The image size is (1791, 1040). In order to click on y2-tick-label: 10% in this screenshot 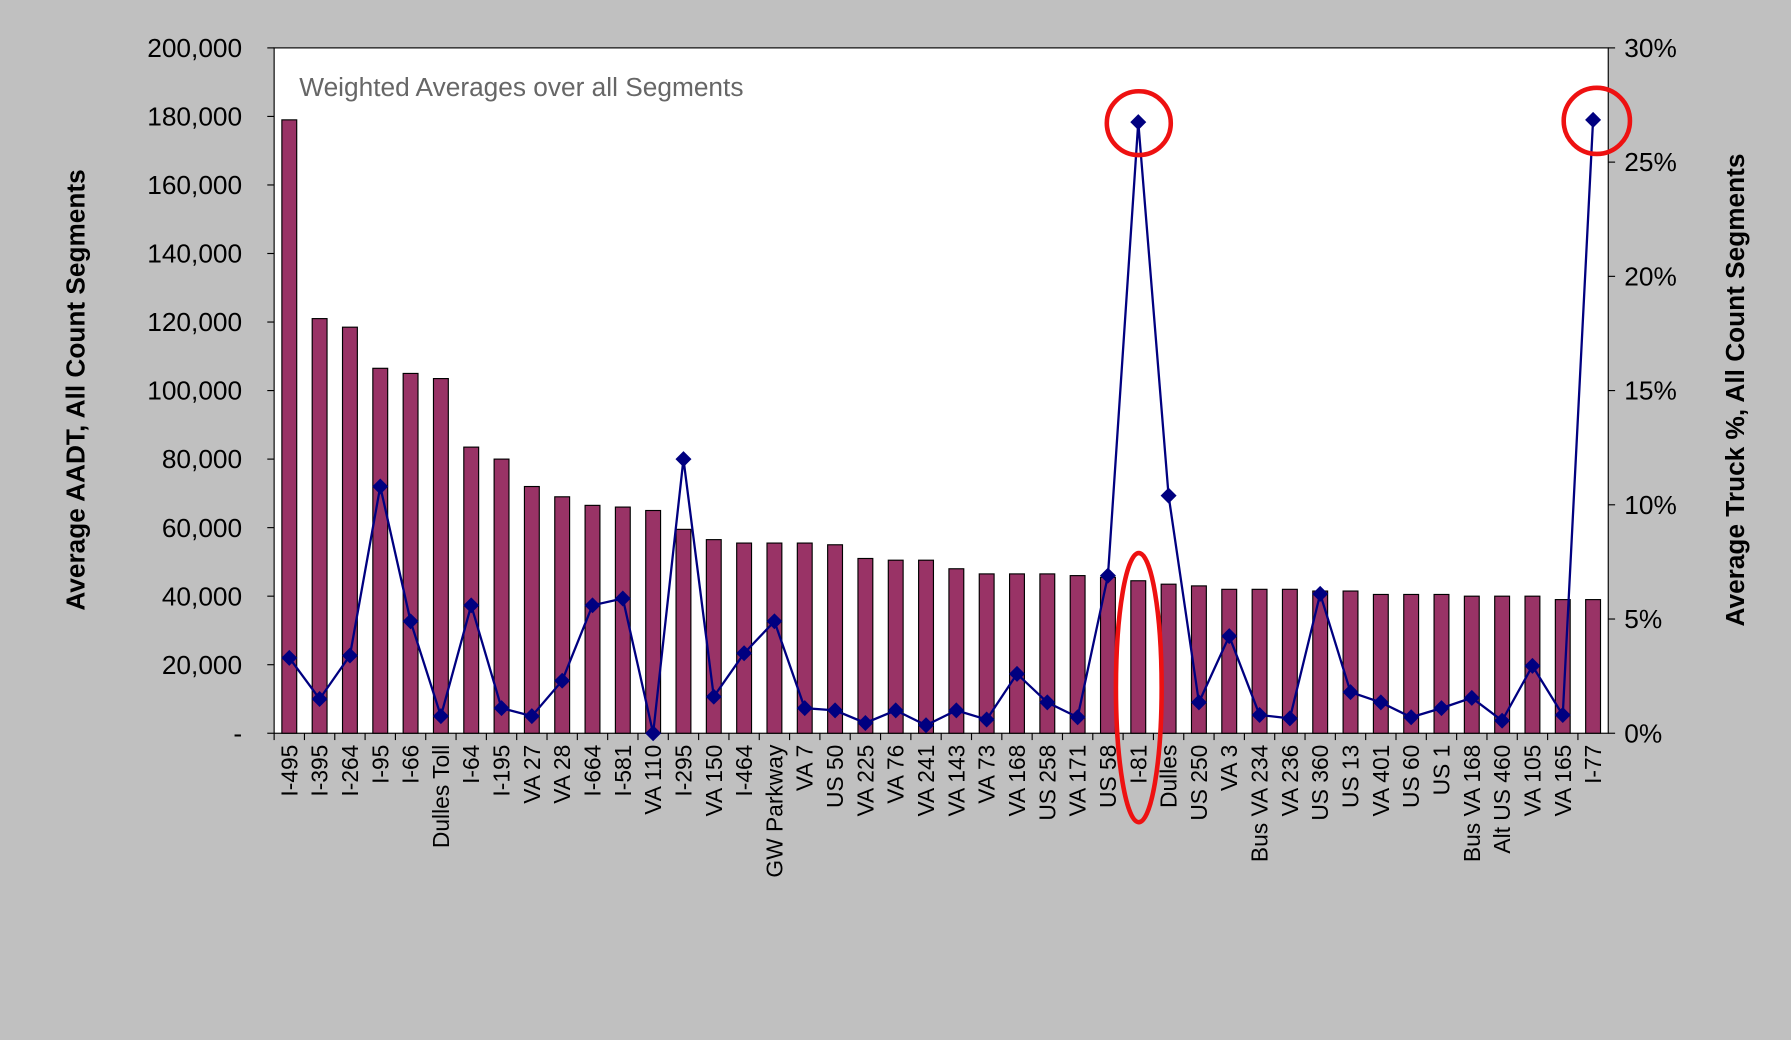, I will do `click(1650, 505)`.